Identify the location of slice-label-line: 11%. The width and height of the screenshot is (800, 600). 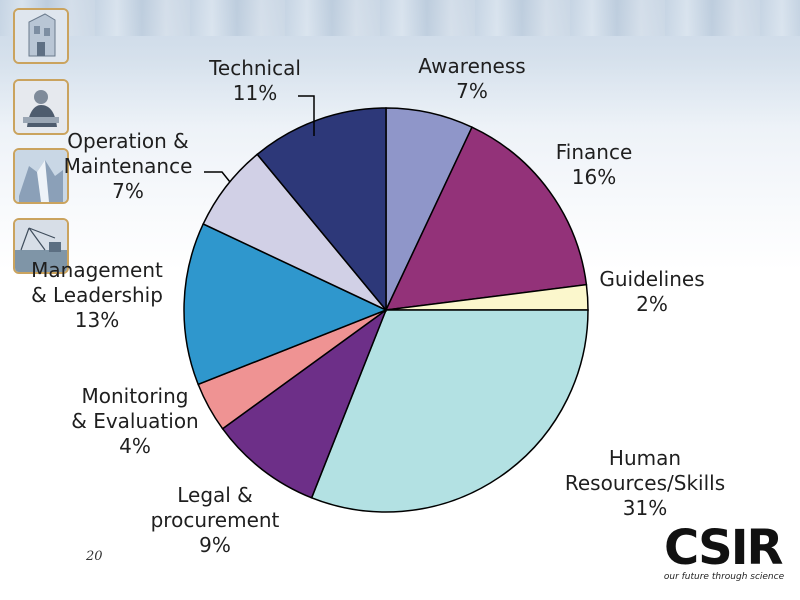
(255, 93).